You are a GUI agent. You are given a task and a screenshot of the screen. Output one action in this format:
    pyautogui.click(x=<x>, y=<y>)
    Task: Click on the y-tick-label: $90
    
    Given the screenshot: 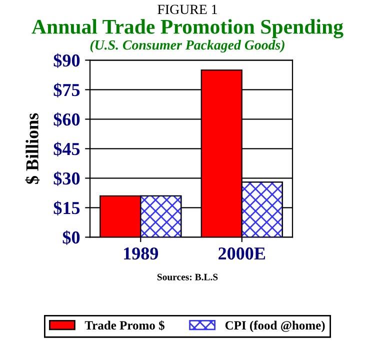 What is the action you would take?
    pyautogui.click(x=67, y=60)
    